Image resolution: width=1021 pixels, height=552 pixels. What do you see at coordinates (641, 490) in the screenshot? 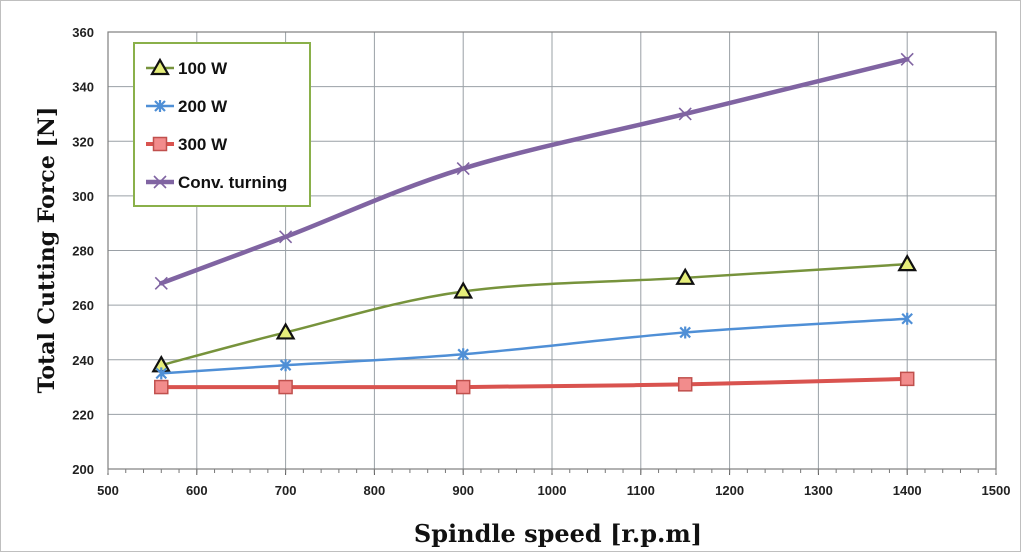
I see `x-tick-label: 1100` at bounding box center [641, 490].